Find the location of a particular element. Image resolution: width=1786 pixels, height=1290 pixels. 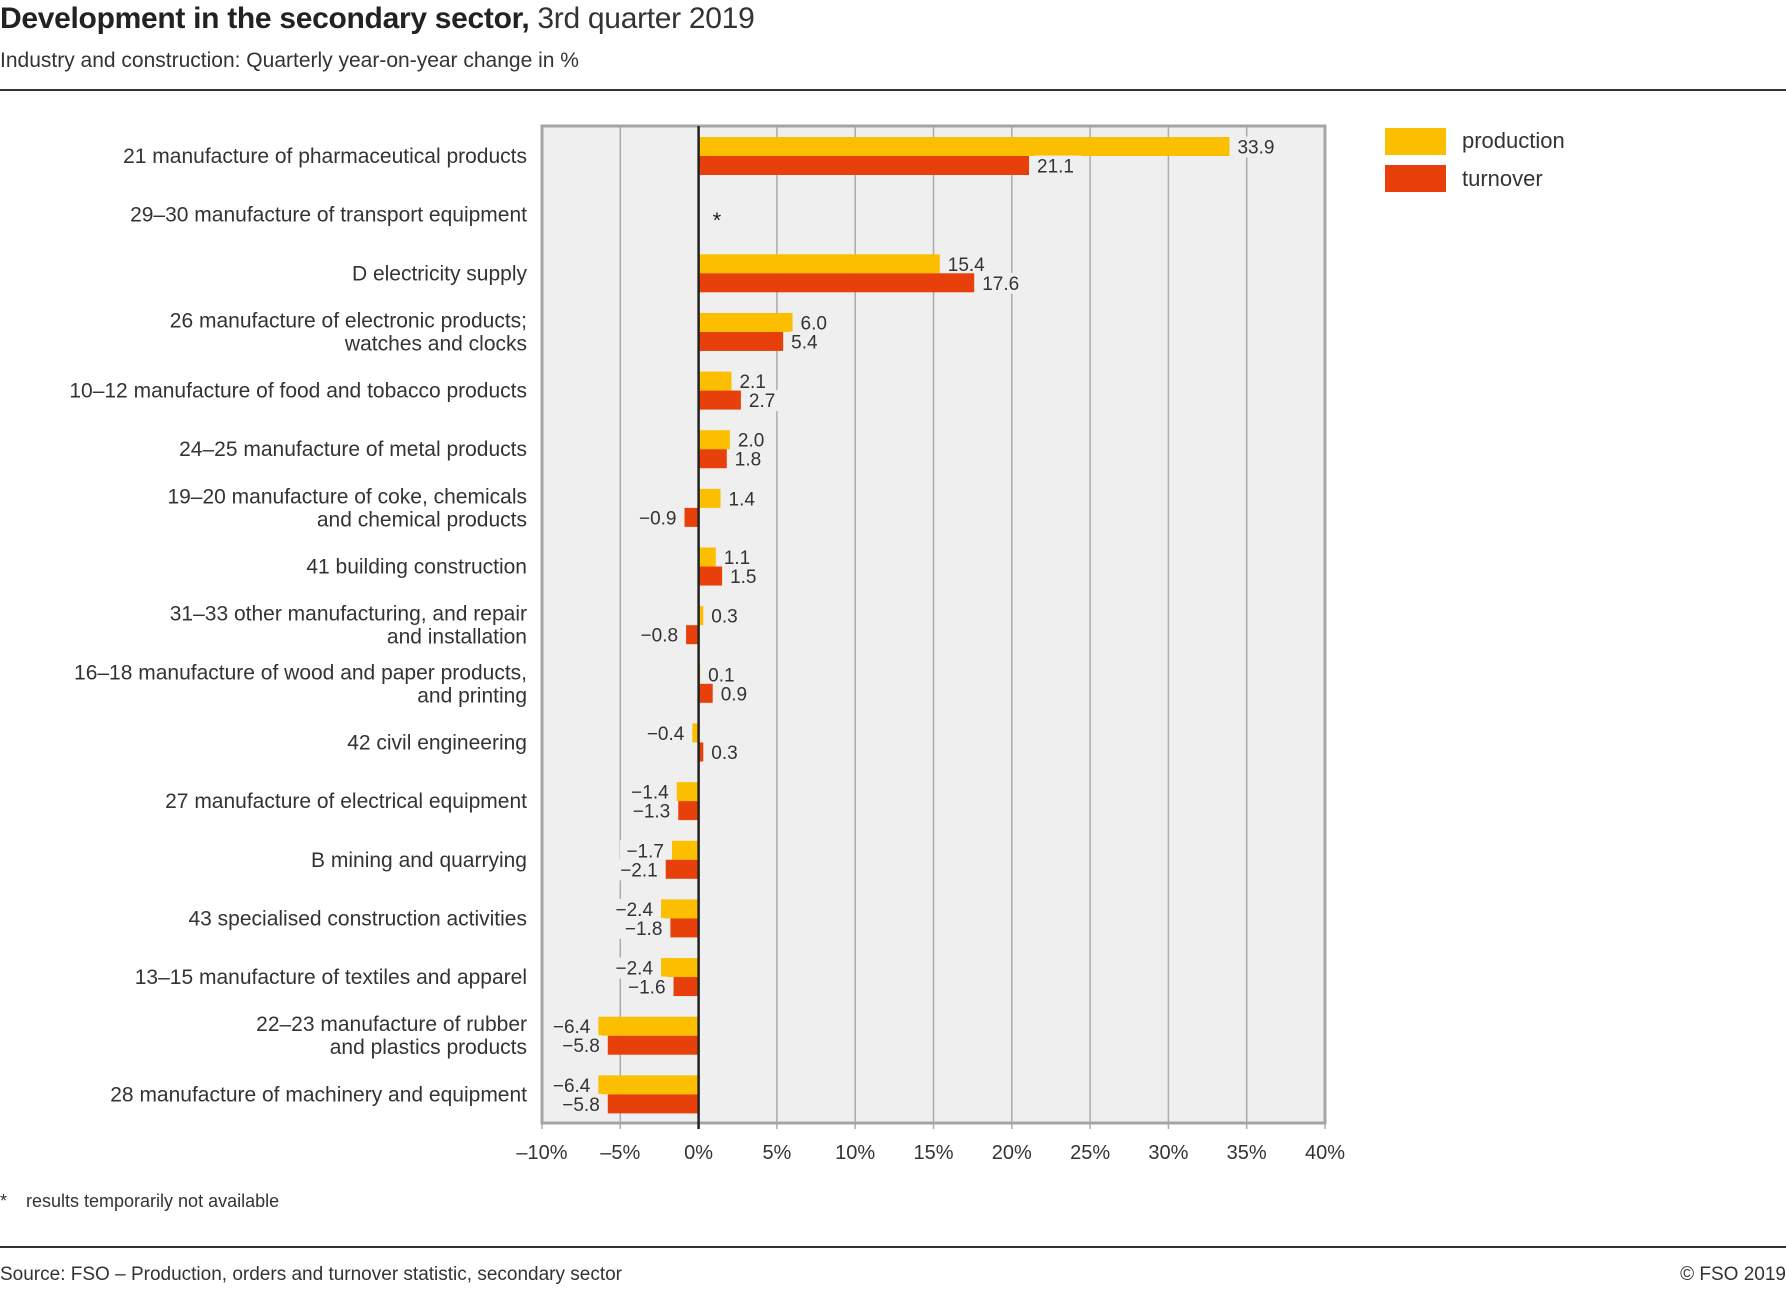

data-label-turnover: −1.8 is located at coordinates (644, 929).